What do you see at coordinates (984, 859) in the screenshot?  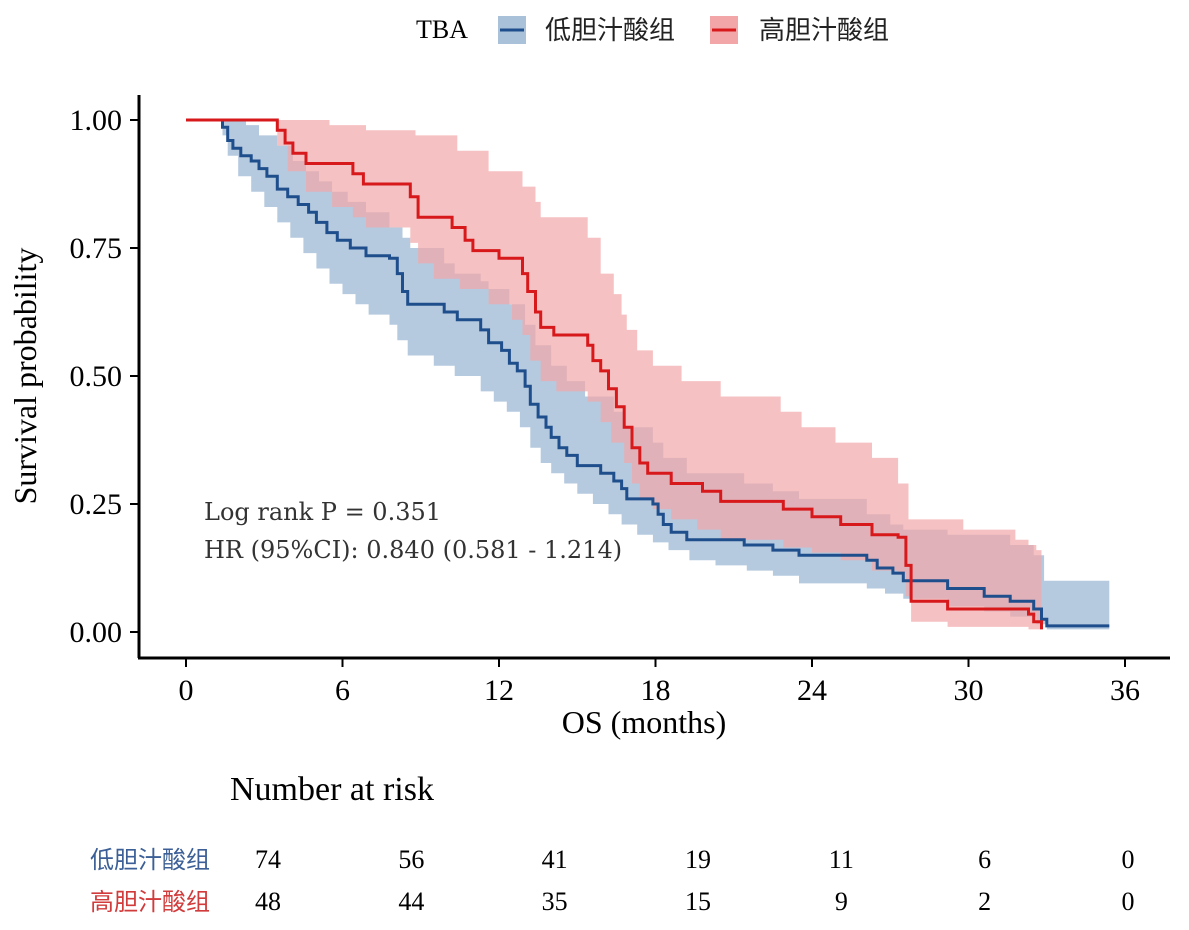 I see `risk-count: 6` at bounding box center [984, 859].